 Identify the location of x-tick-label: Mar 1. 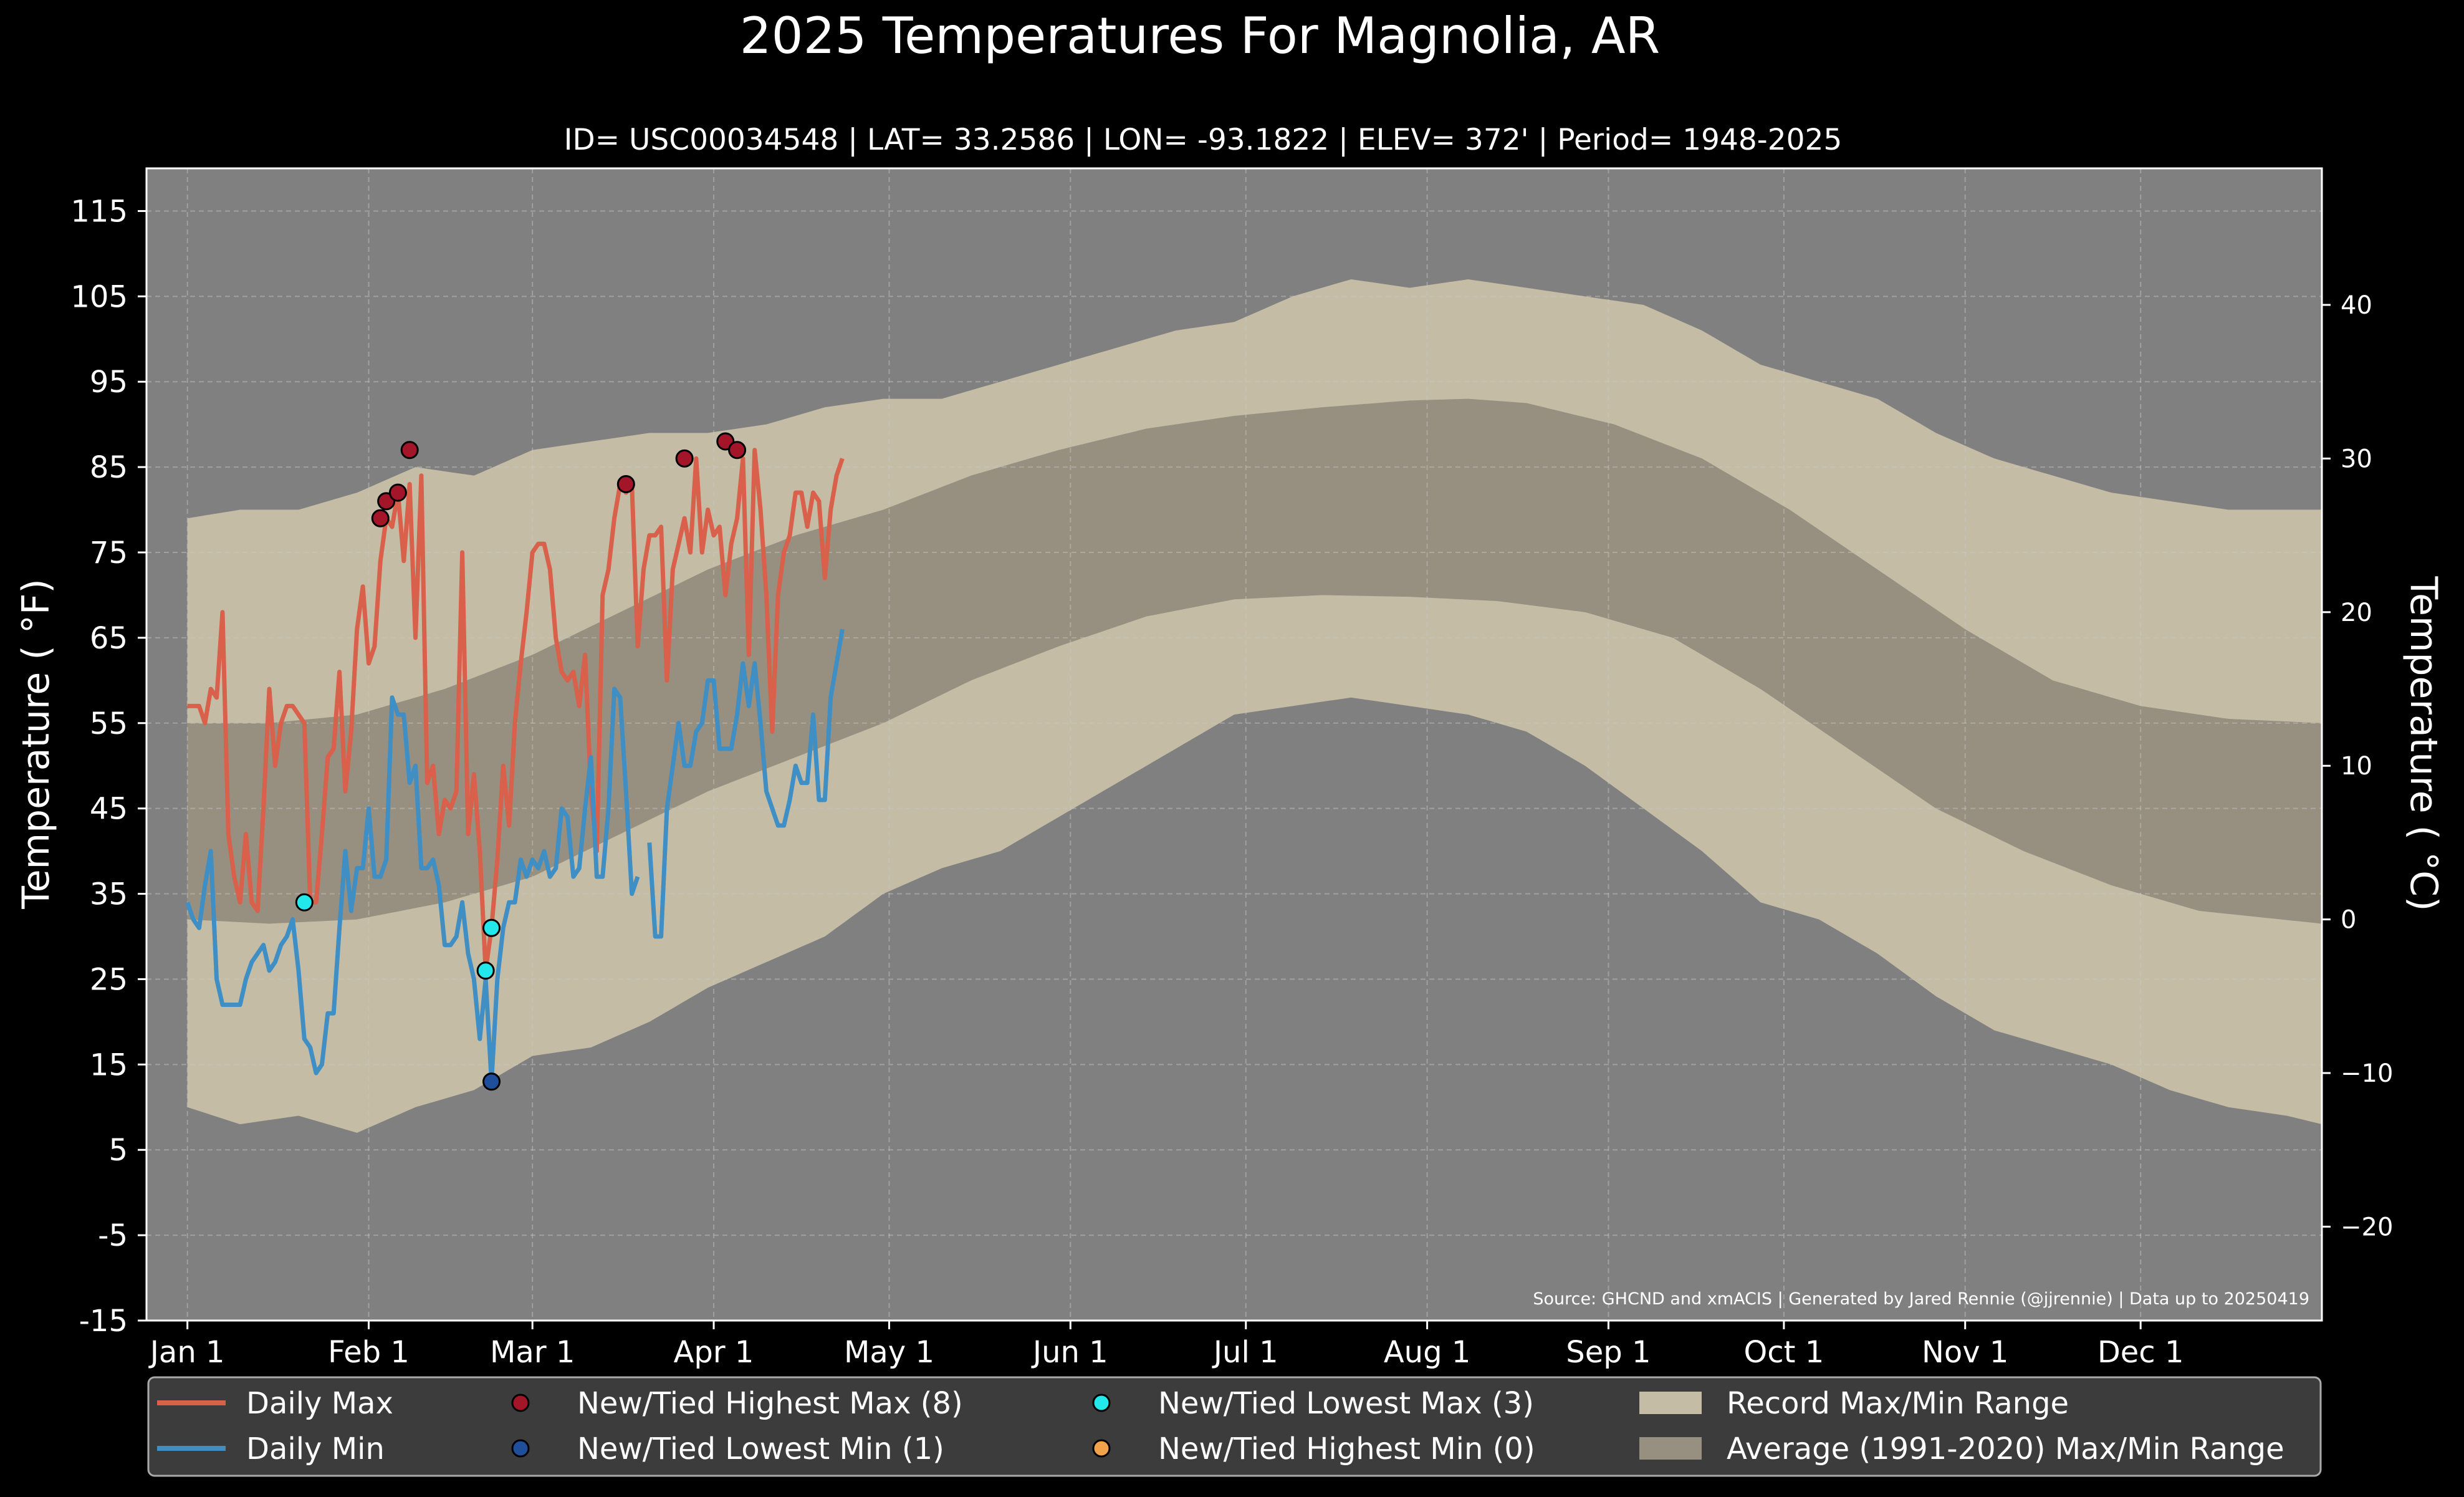
(532, 1352).